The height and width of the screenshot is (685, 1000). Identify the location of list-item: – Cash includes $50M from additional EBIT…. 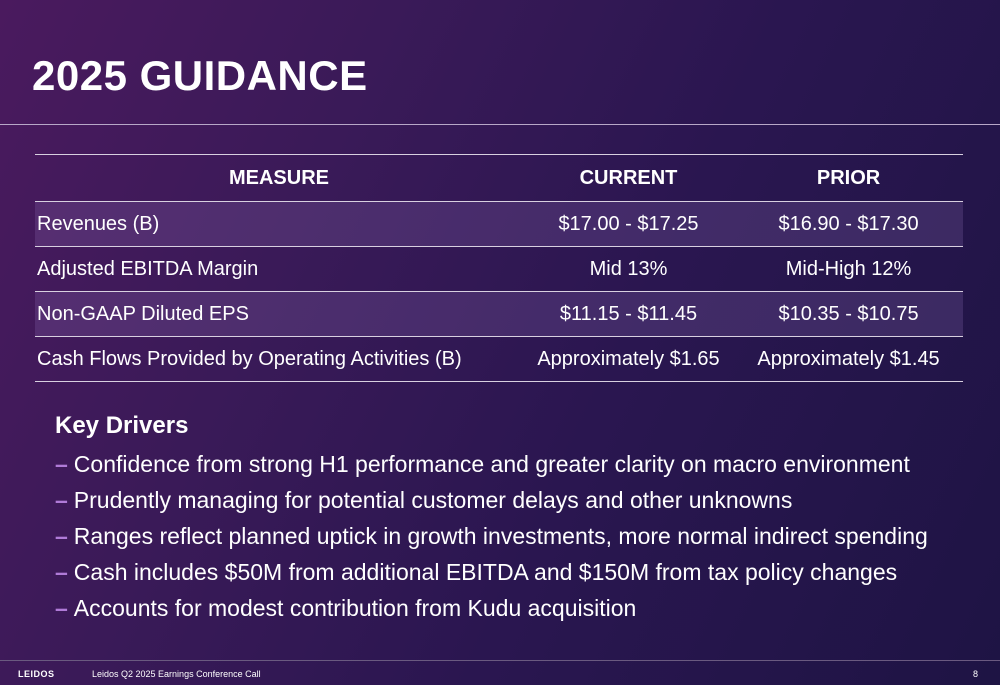
(520, 572).